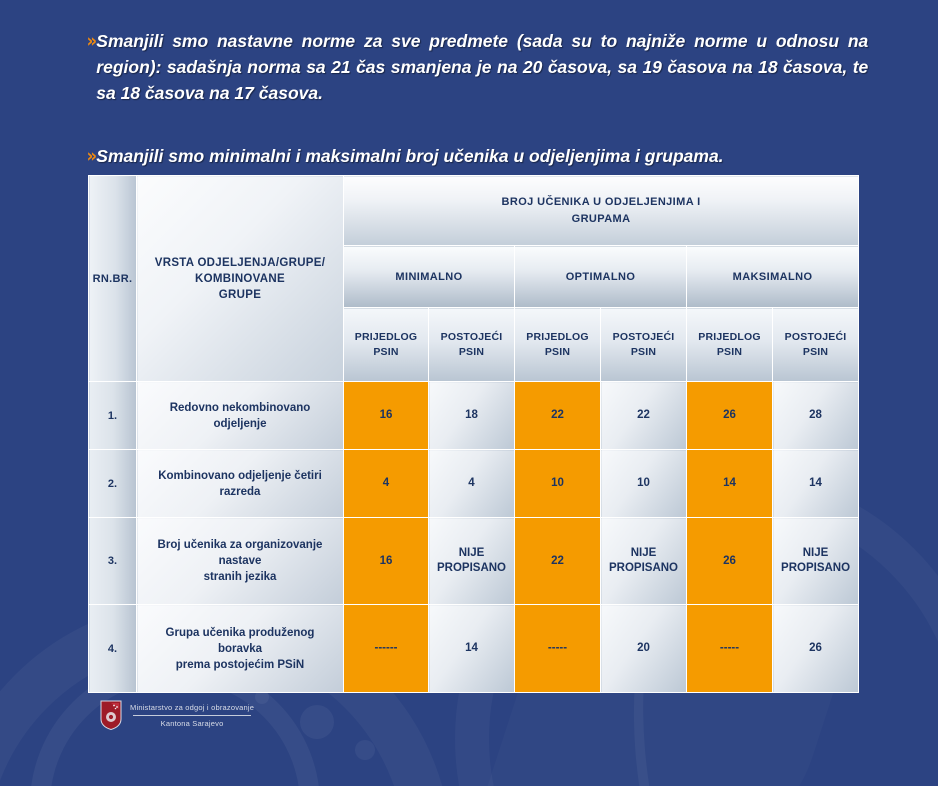 This screenshot has width=938, height=786. What do you see at coordinates (240, 577) in the screenshot?
I see `row-label-line: stranih jezika` at bounding box center [240, 577].